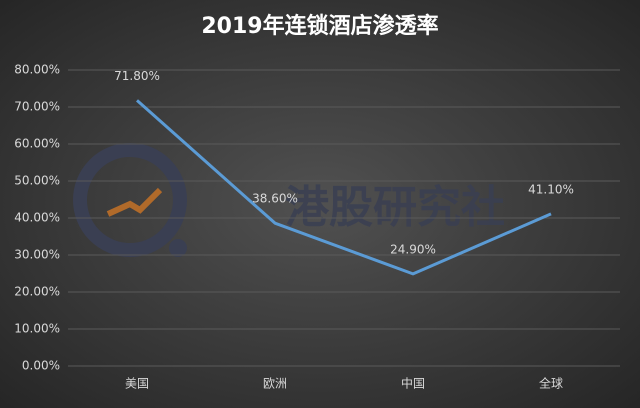  I want to click on x-tick-label: 美国, so click(137, 384).